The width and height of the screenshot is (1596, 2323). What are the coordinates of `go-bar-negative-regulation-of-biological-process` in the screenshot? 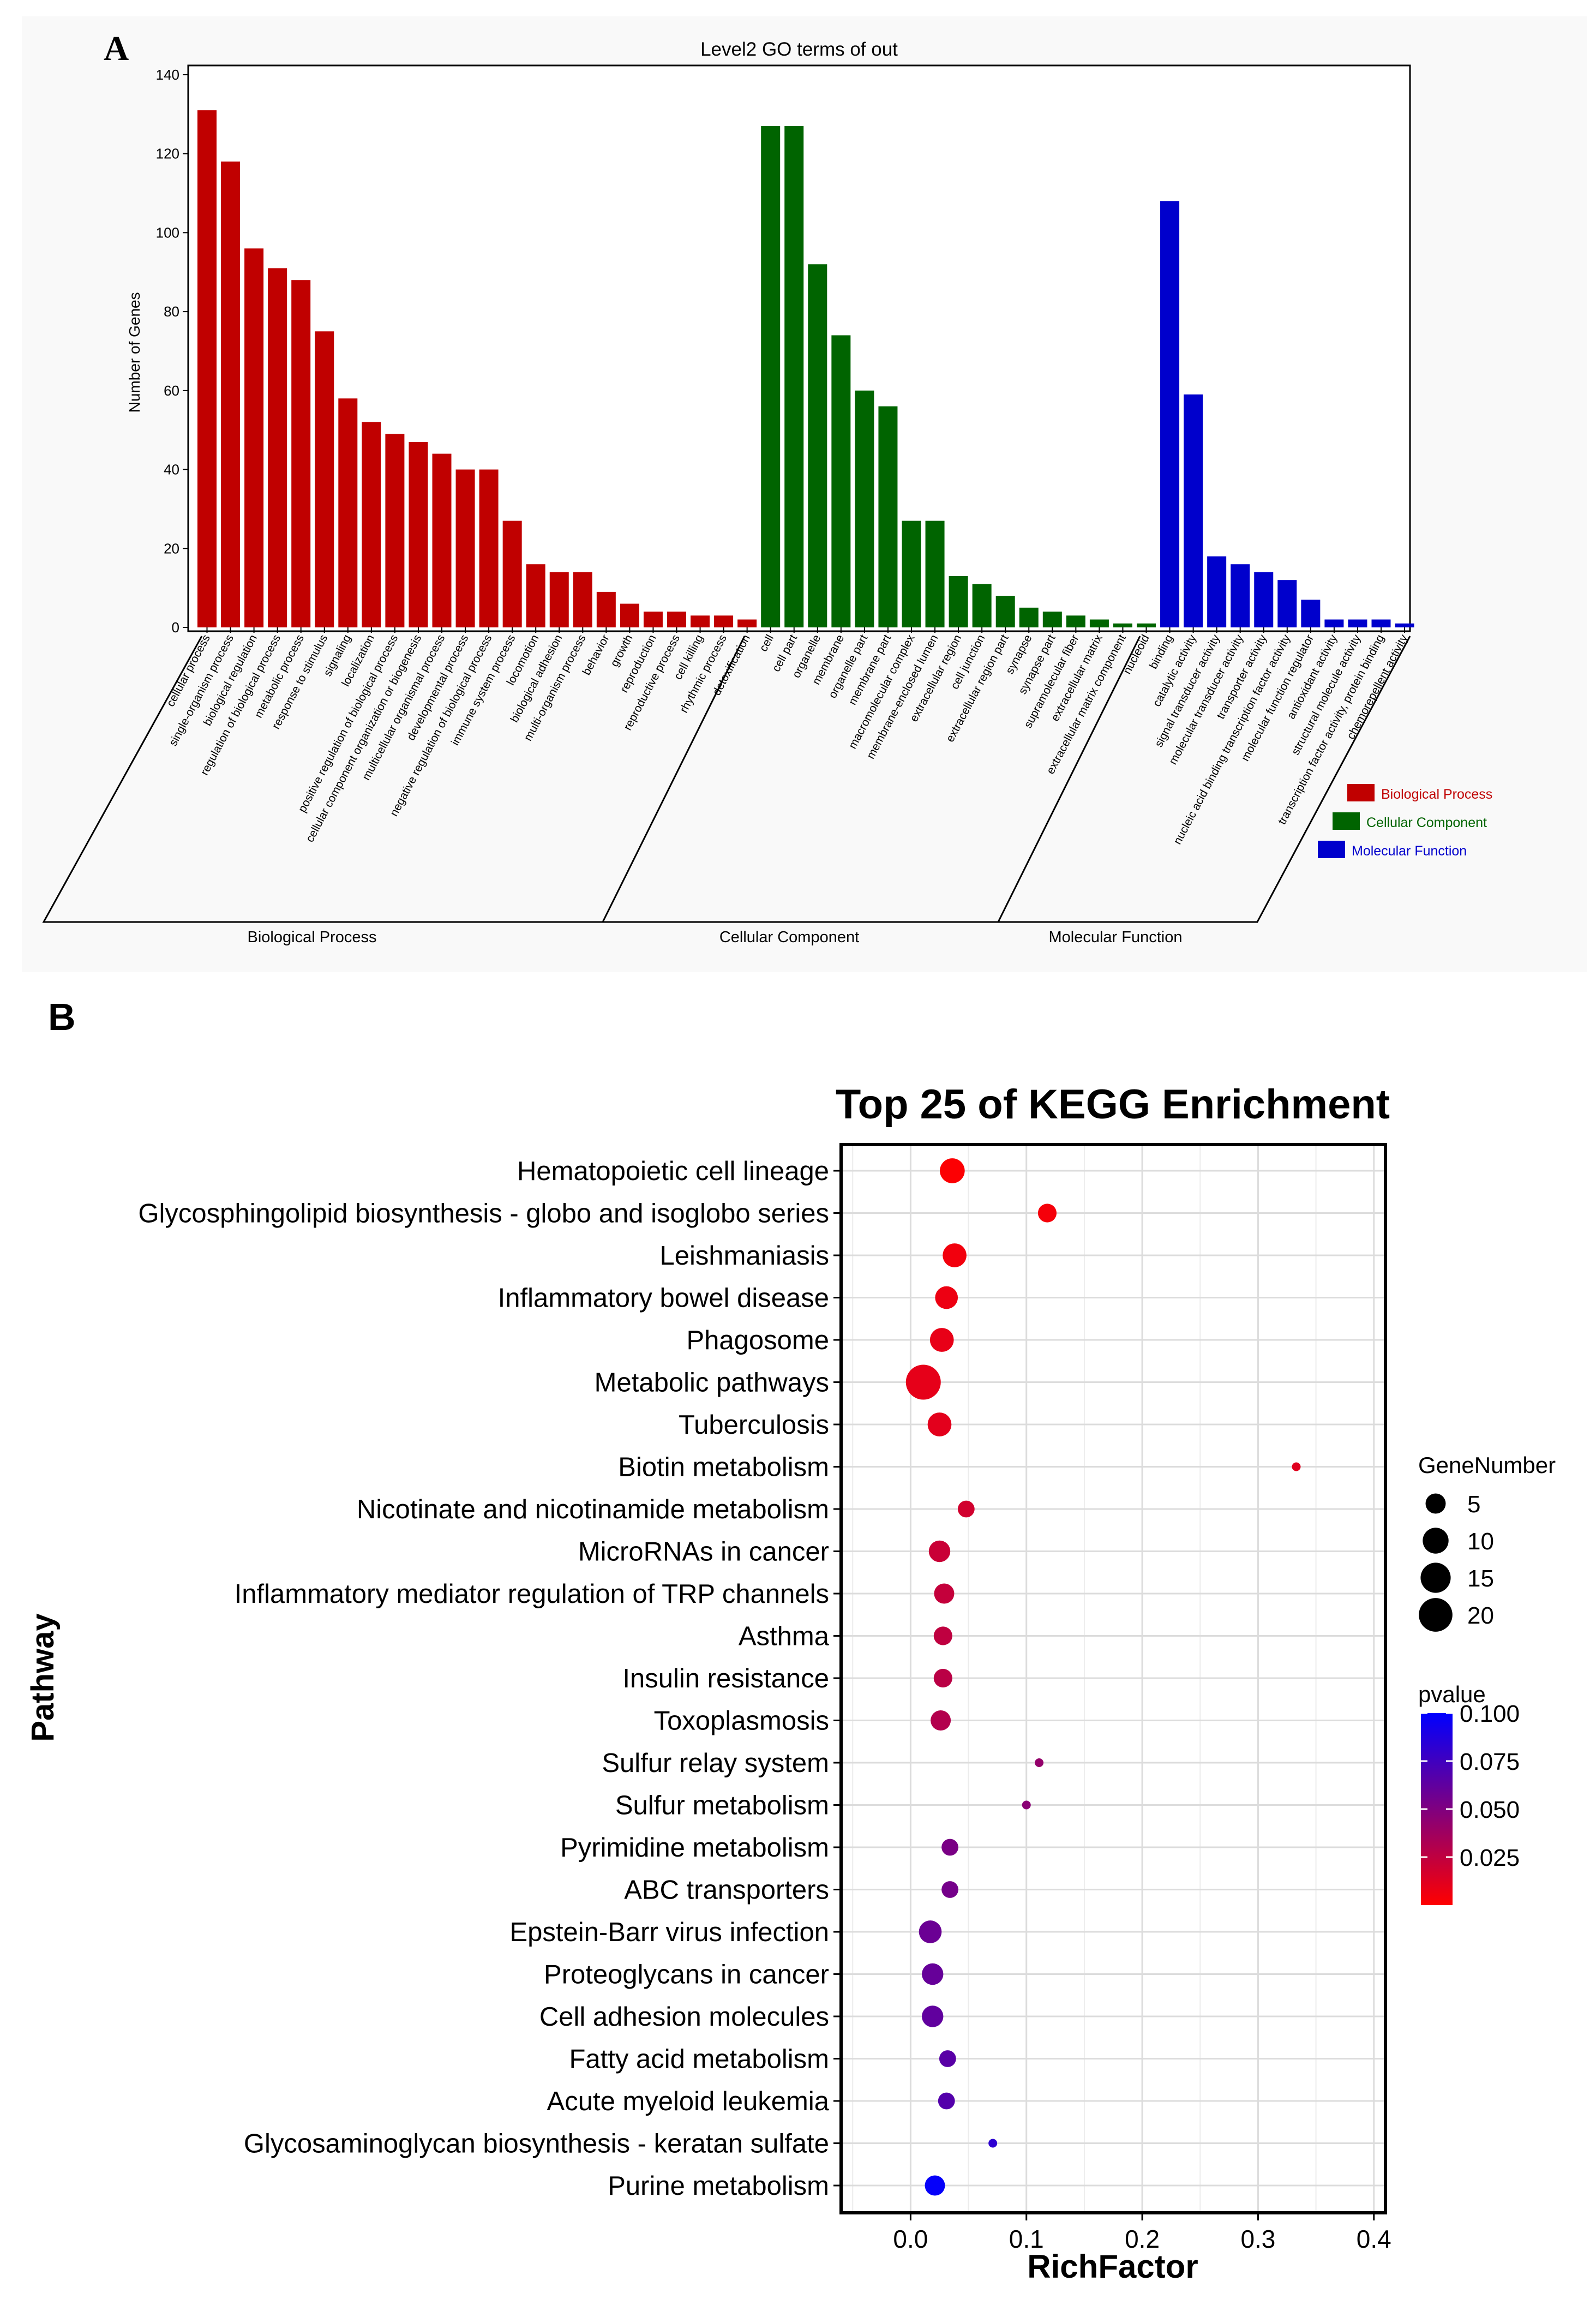 It's located at (489, 548).